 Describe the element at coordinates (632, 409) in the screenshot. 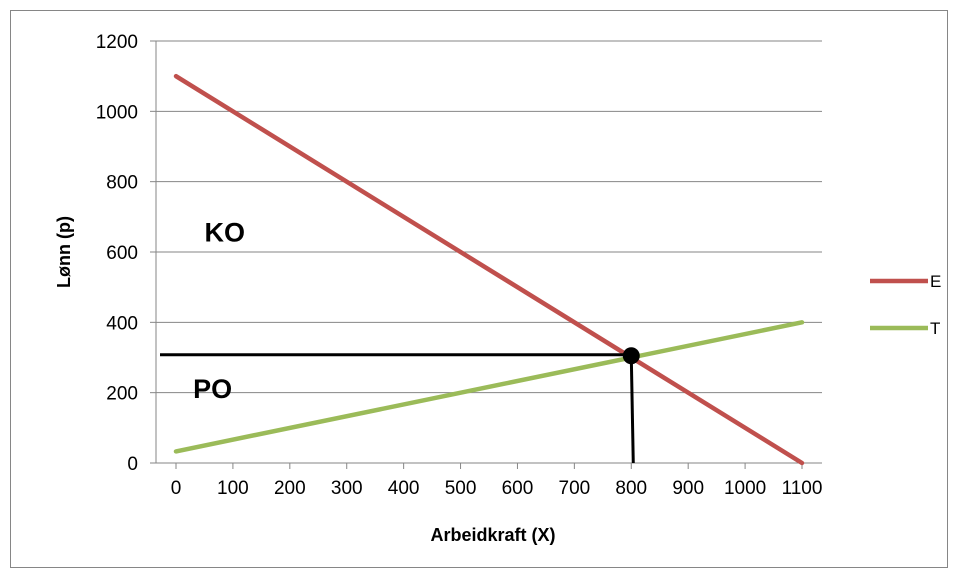

I see `equilibrium-vertical-line` at that location.